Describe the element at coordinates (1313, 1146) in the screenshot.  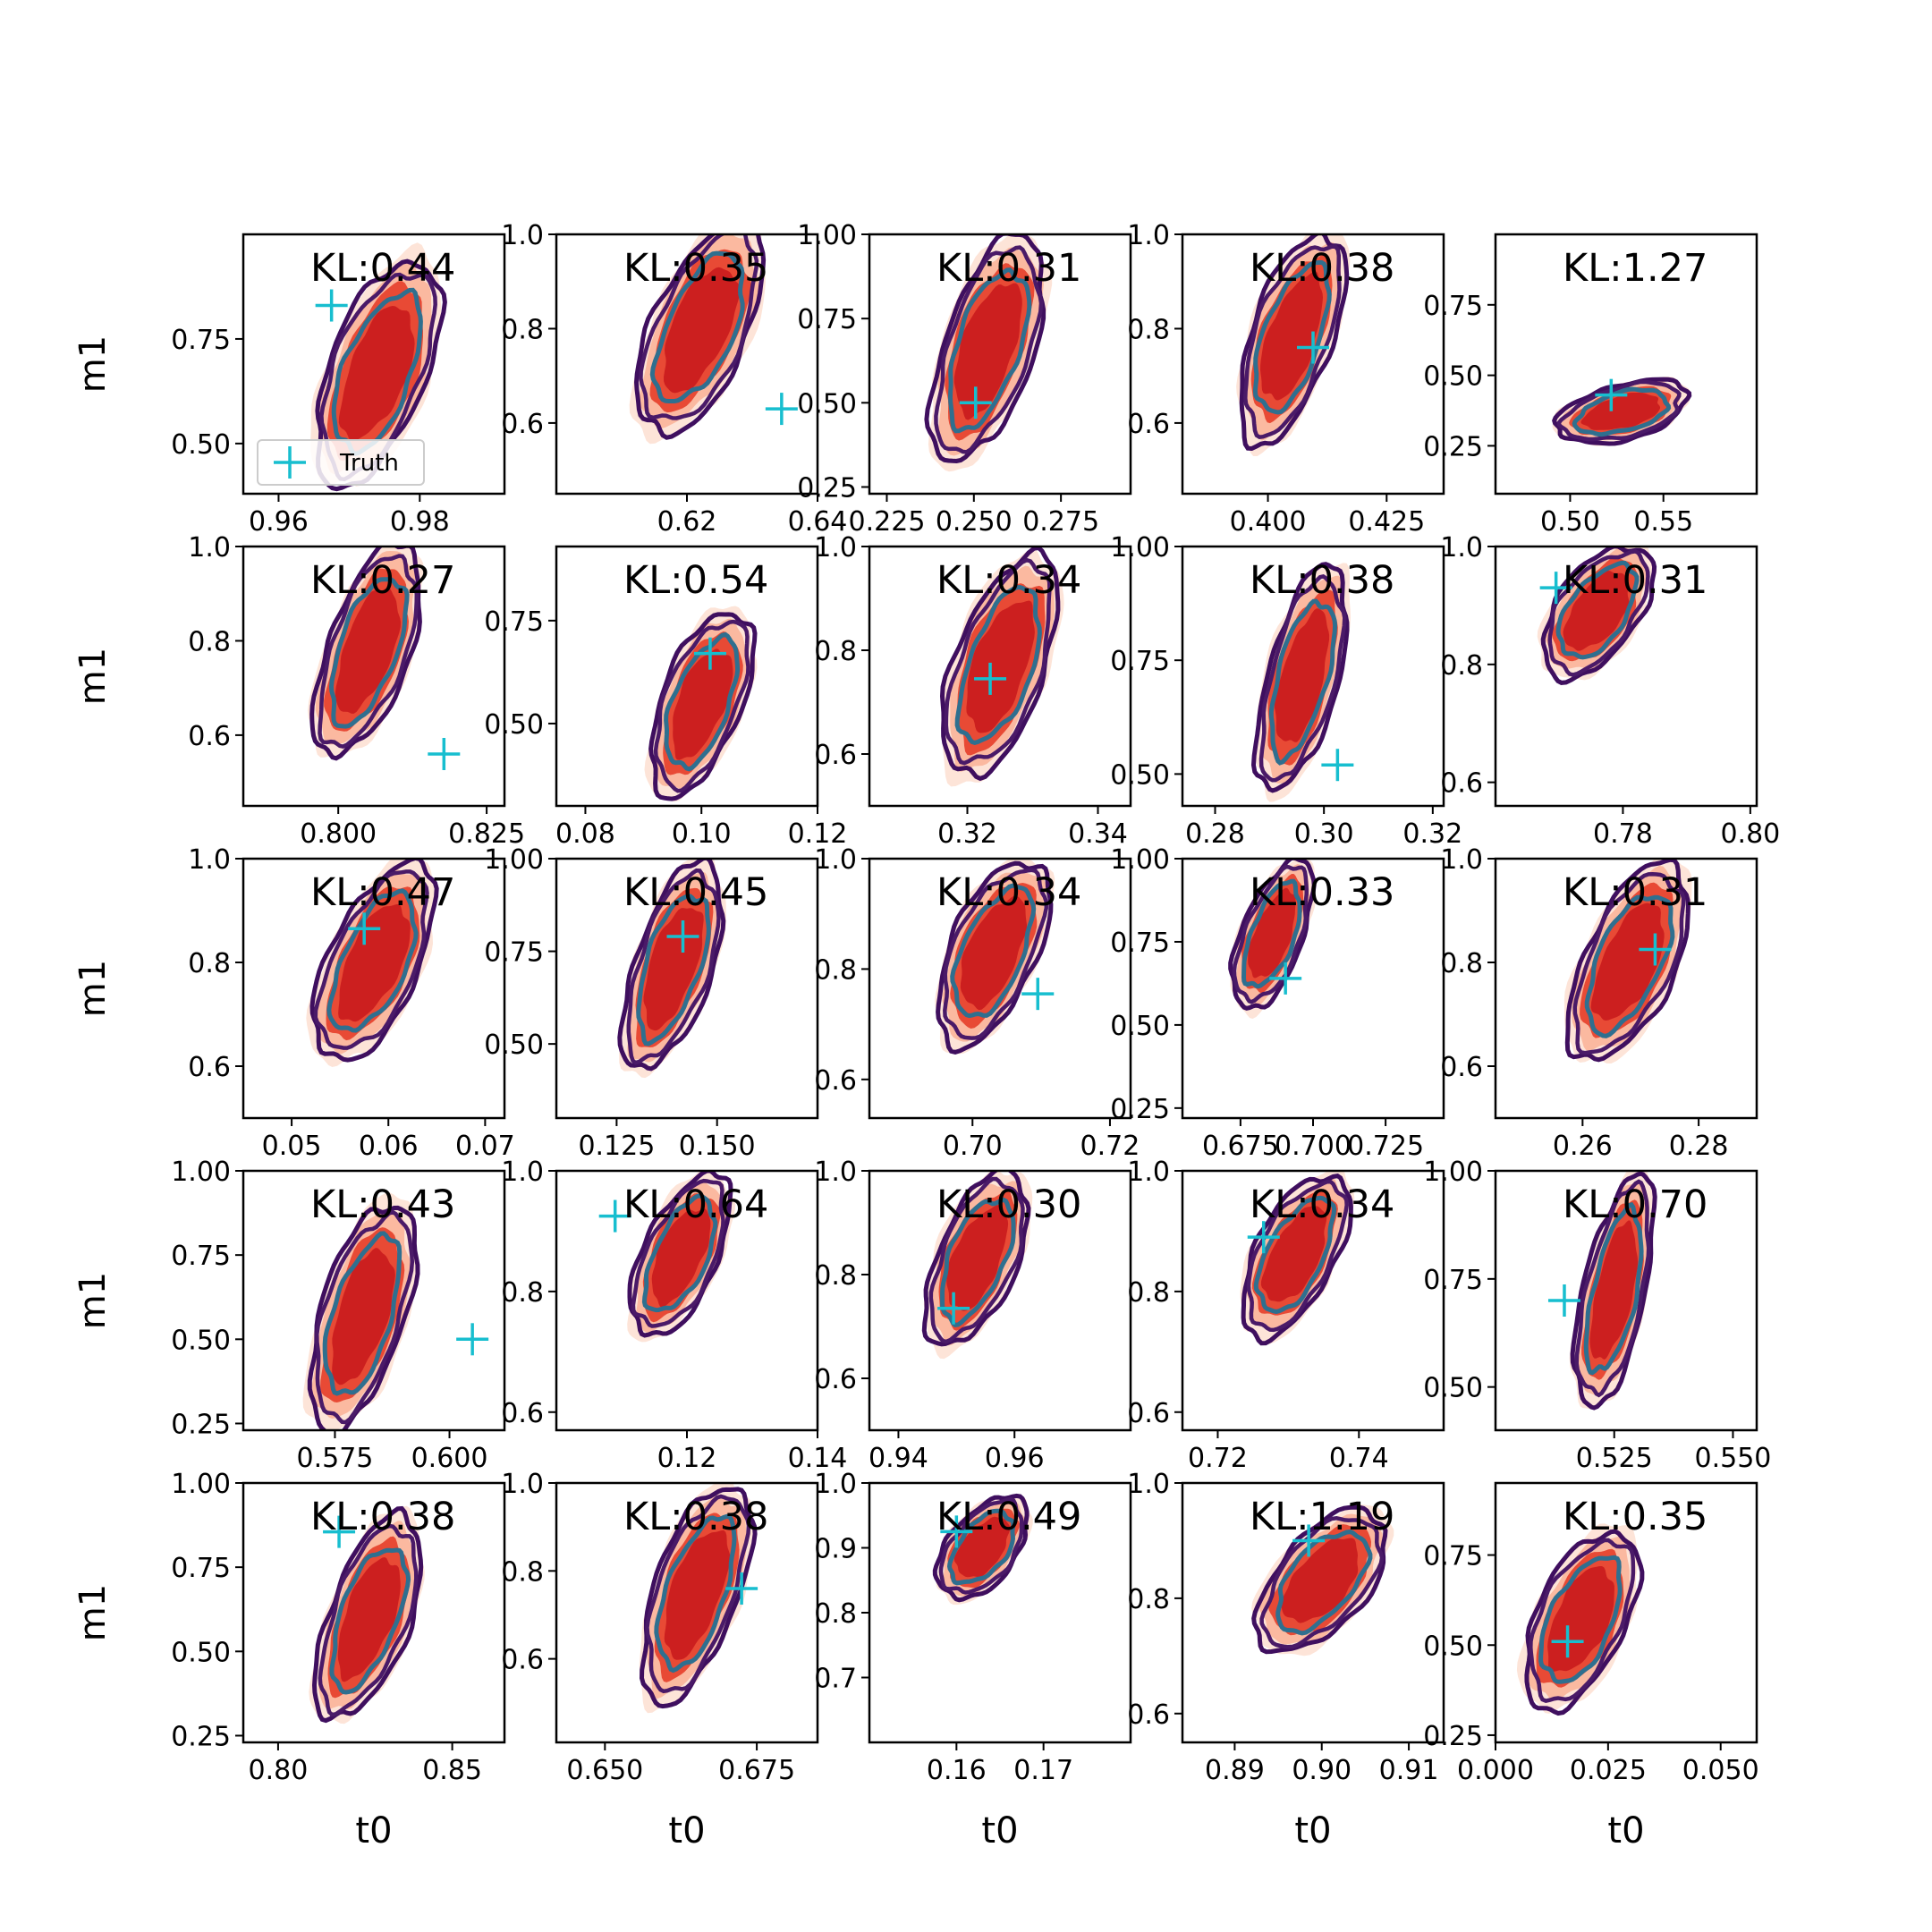
I see `x-tick-label: 0.700` at that location.